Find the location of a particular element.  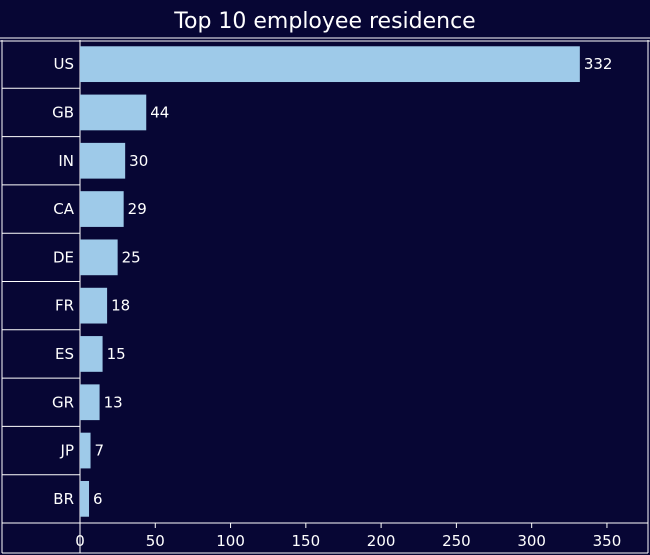

bar-br is located at coordinates (85, 498).